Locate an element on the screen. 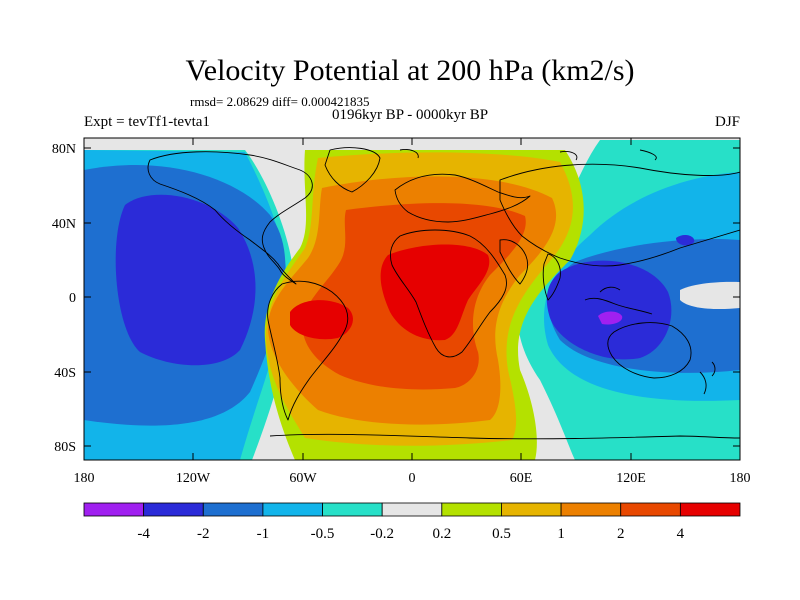 This screenshot has height=600, width=800. east-neg4-small is located at coordinates (685, 240).